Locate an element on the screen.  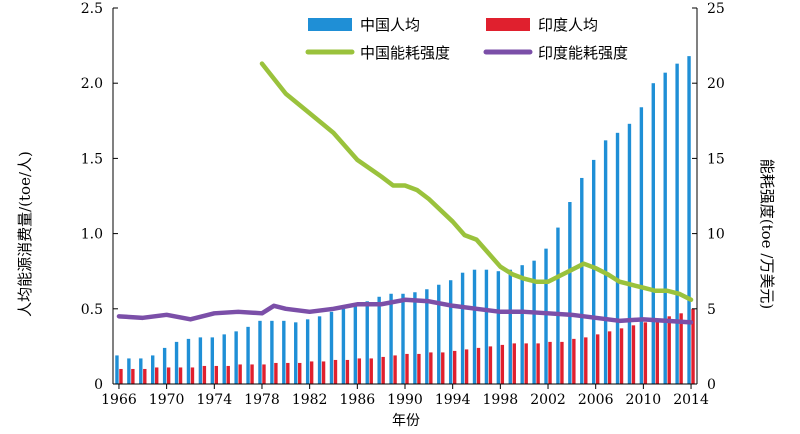
bar-china-per-capita-1976 is located at coordinates (236, 357).